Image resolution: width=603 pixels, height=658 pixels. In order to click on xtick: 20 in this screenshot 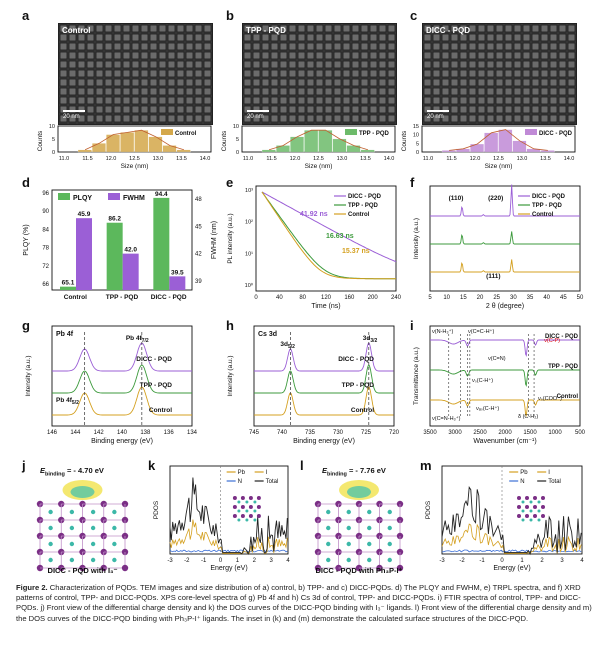, I will do `click(480, 298)`.